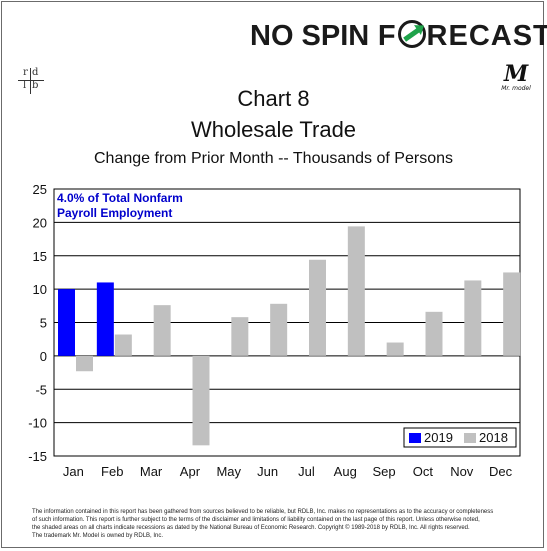 This screenshot has width=547, height=551. What do you see at coordinates (411, 34) in the screenshot?
I see `compass-icon` at bounding box center [411, 34].